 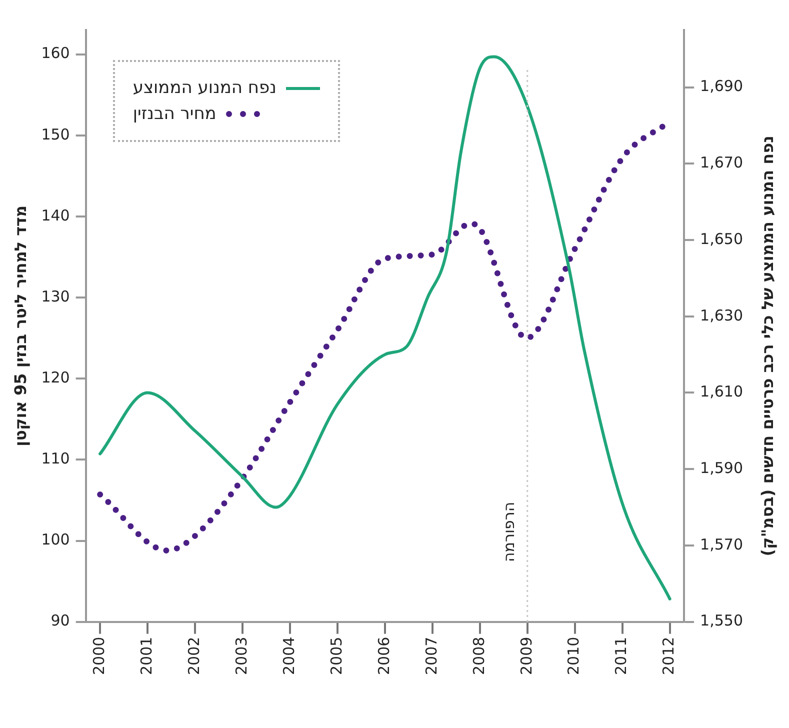 I want to click on x-tick-label: 2003, so click(x=241, y=656).